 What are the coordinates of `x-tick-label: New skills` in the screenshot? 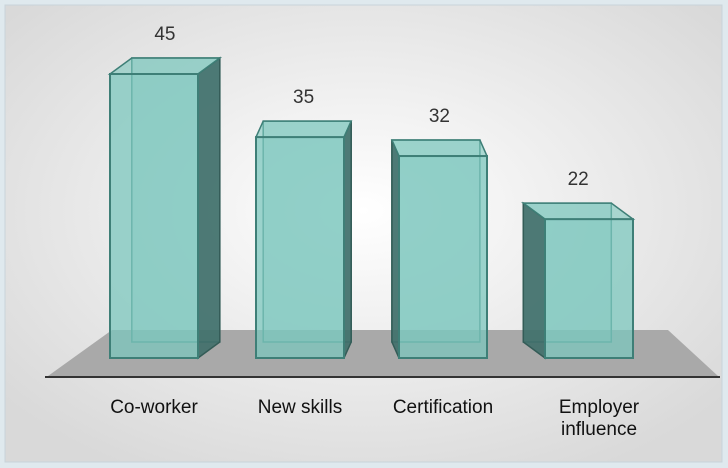 It's located at (300, 407).